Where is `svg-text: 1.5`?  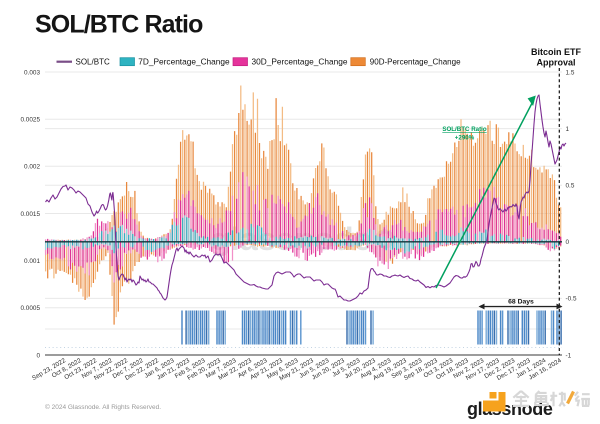 svg-text: 1.5 is located at coordinates (570, 72).